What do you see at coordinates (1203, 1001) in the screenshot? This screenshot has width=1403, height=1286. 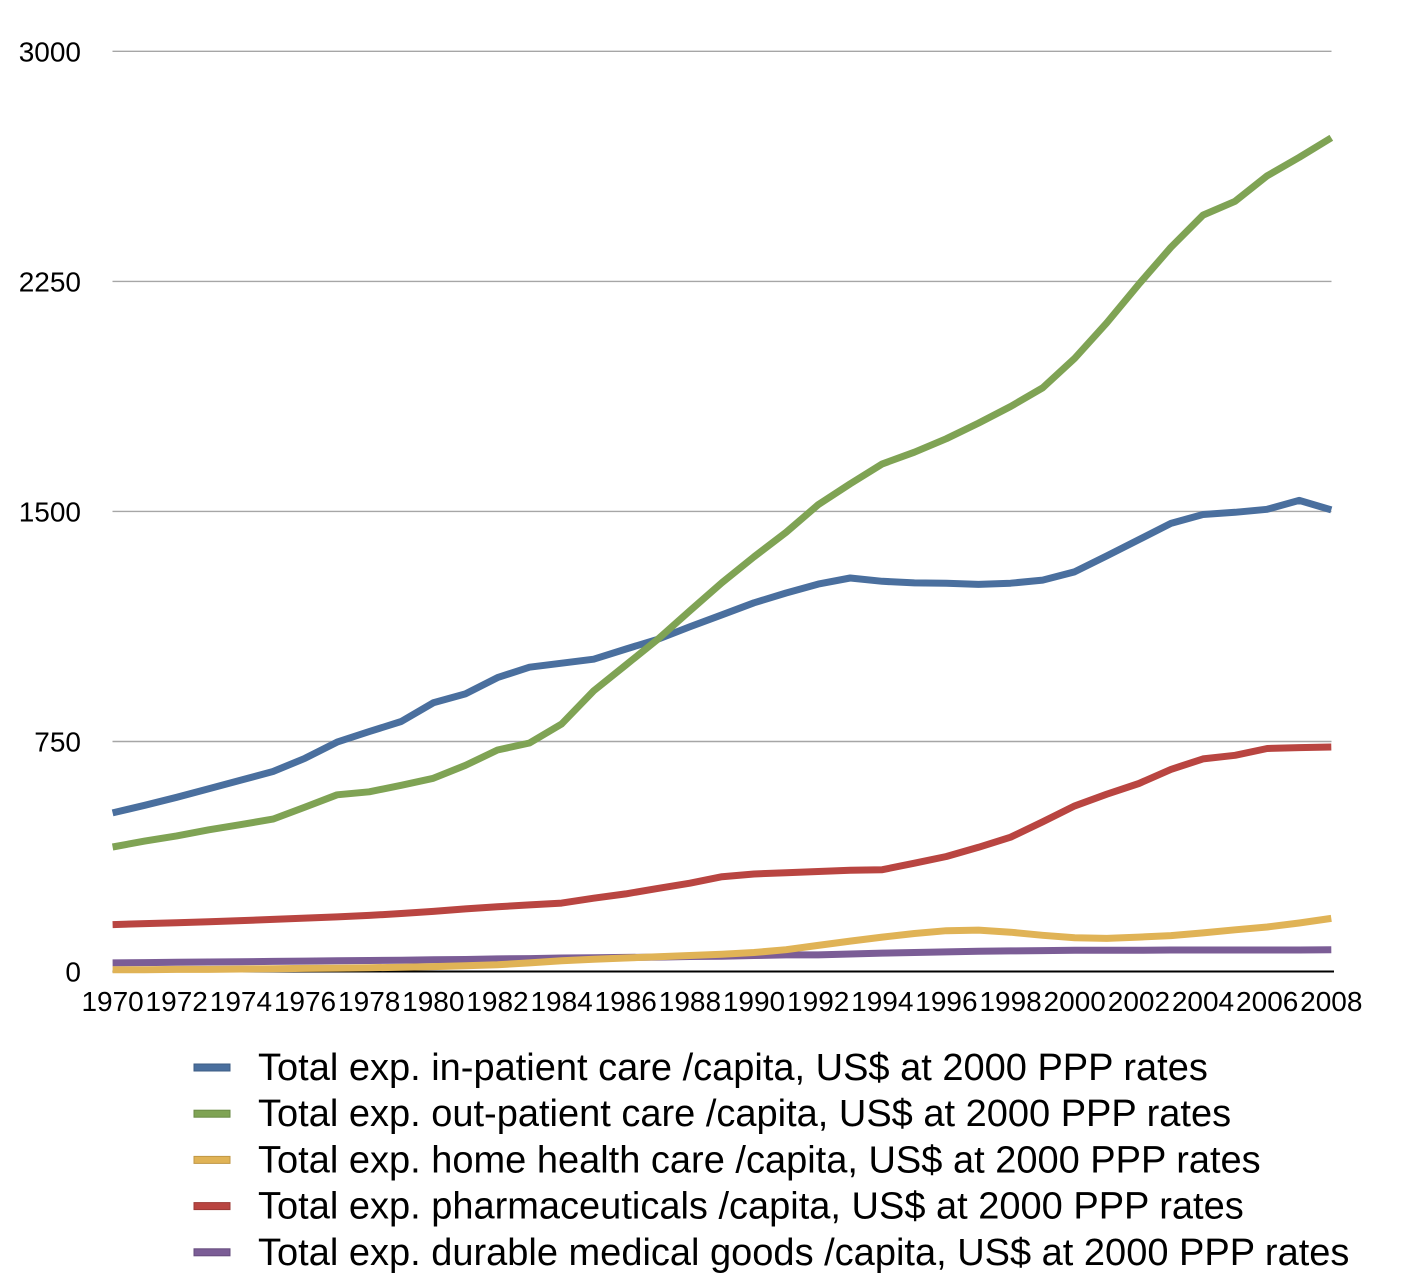 I see `svg-text: 2004` at bounding box center [1203, 1001].